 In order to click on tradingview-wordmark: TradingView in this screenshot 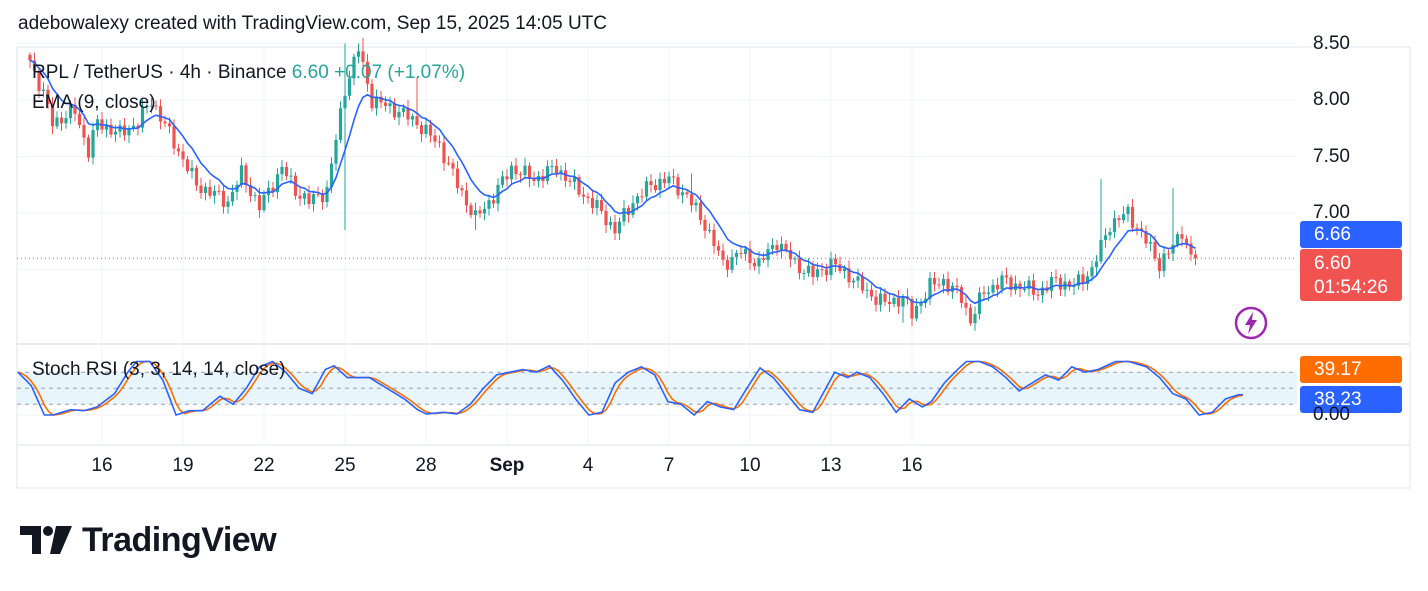, I will do `click(179, 539)`.